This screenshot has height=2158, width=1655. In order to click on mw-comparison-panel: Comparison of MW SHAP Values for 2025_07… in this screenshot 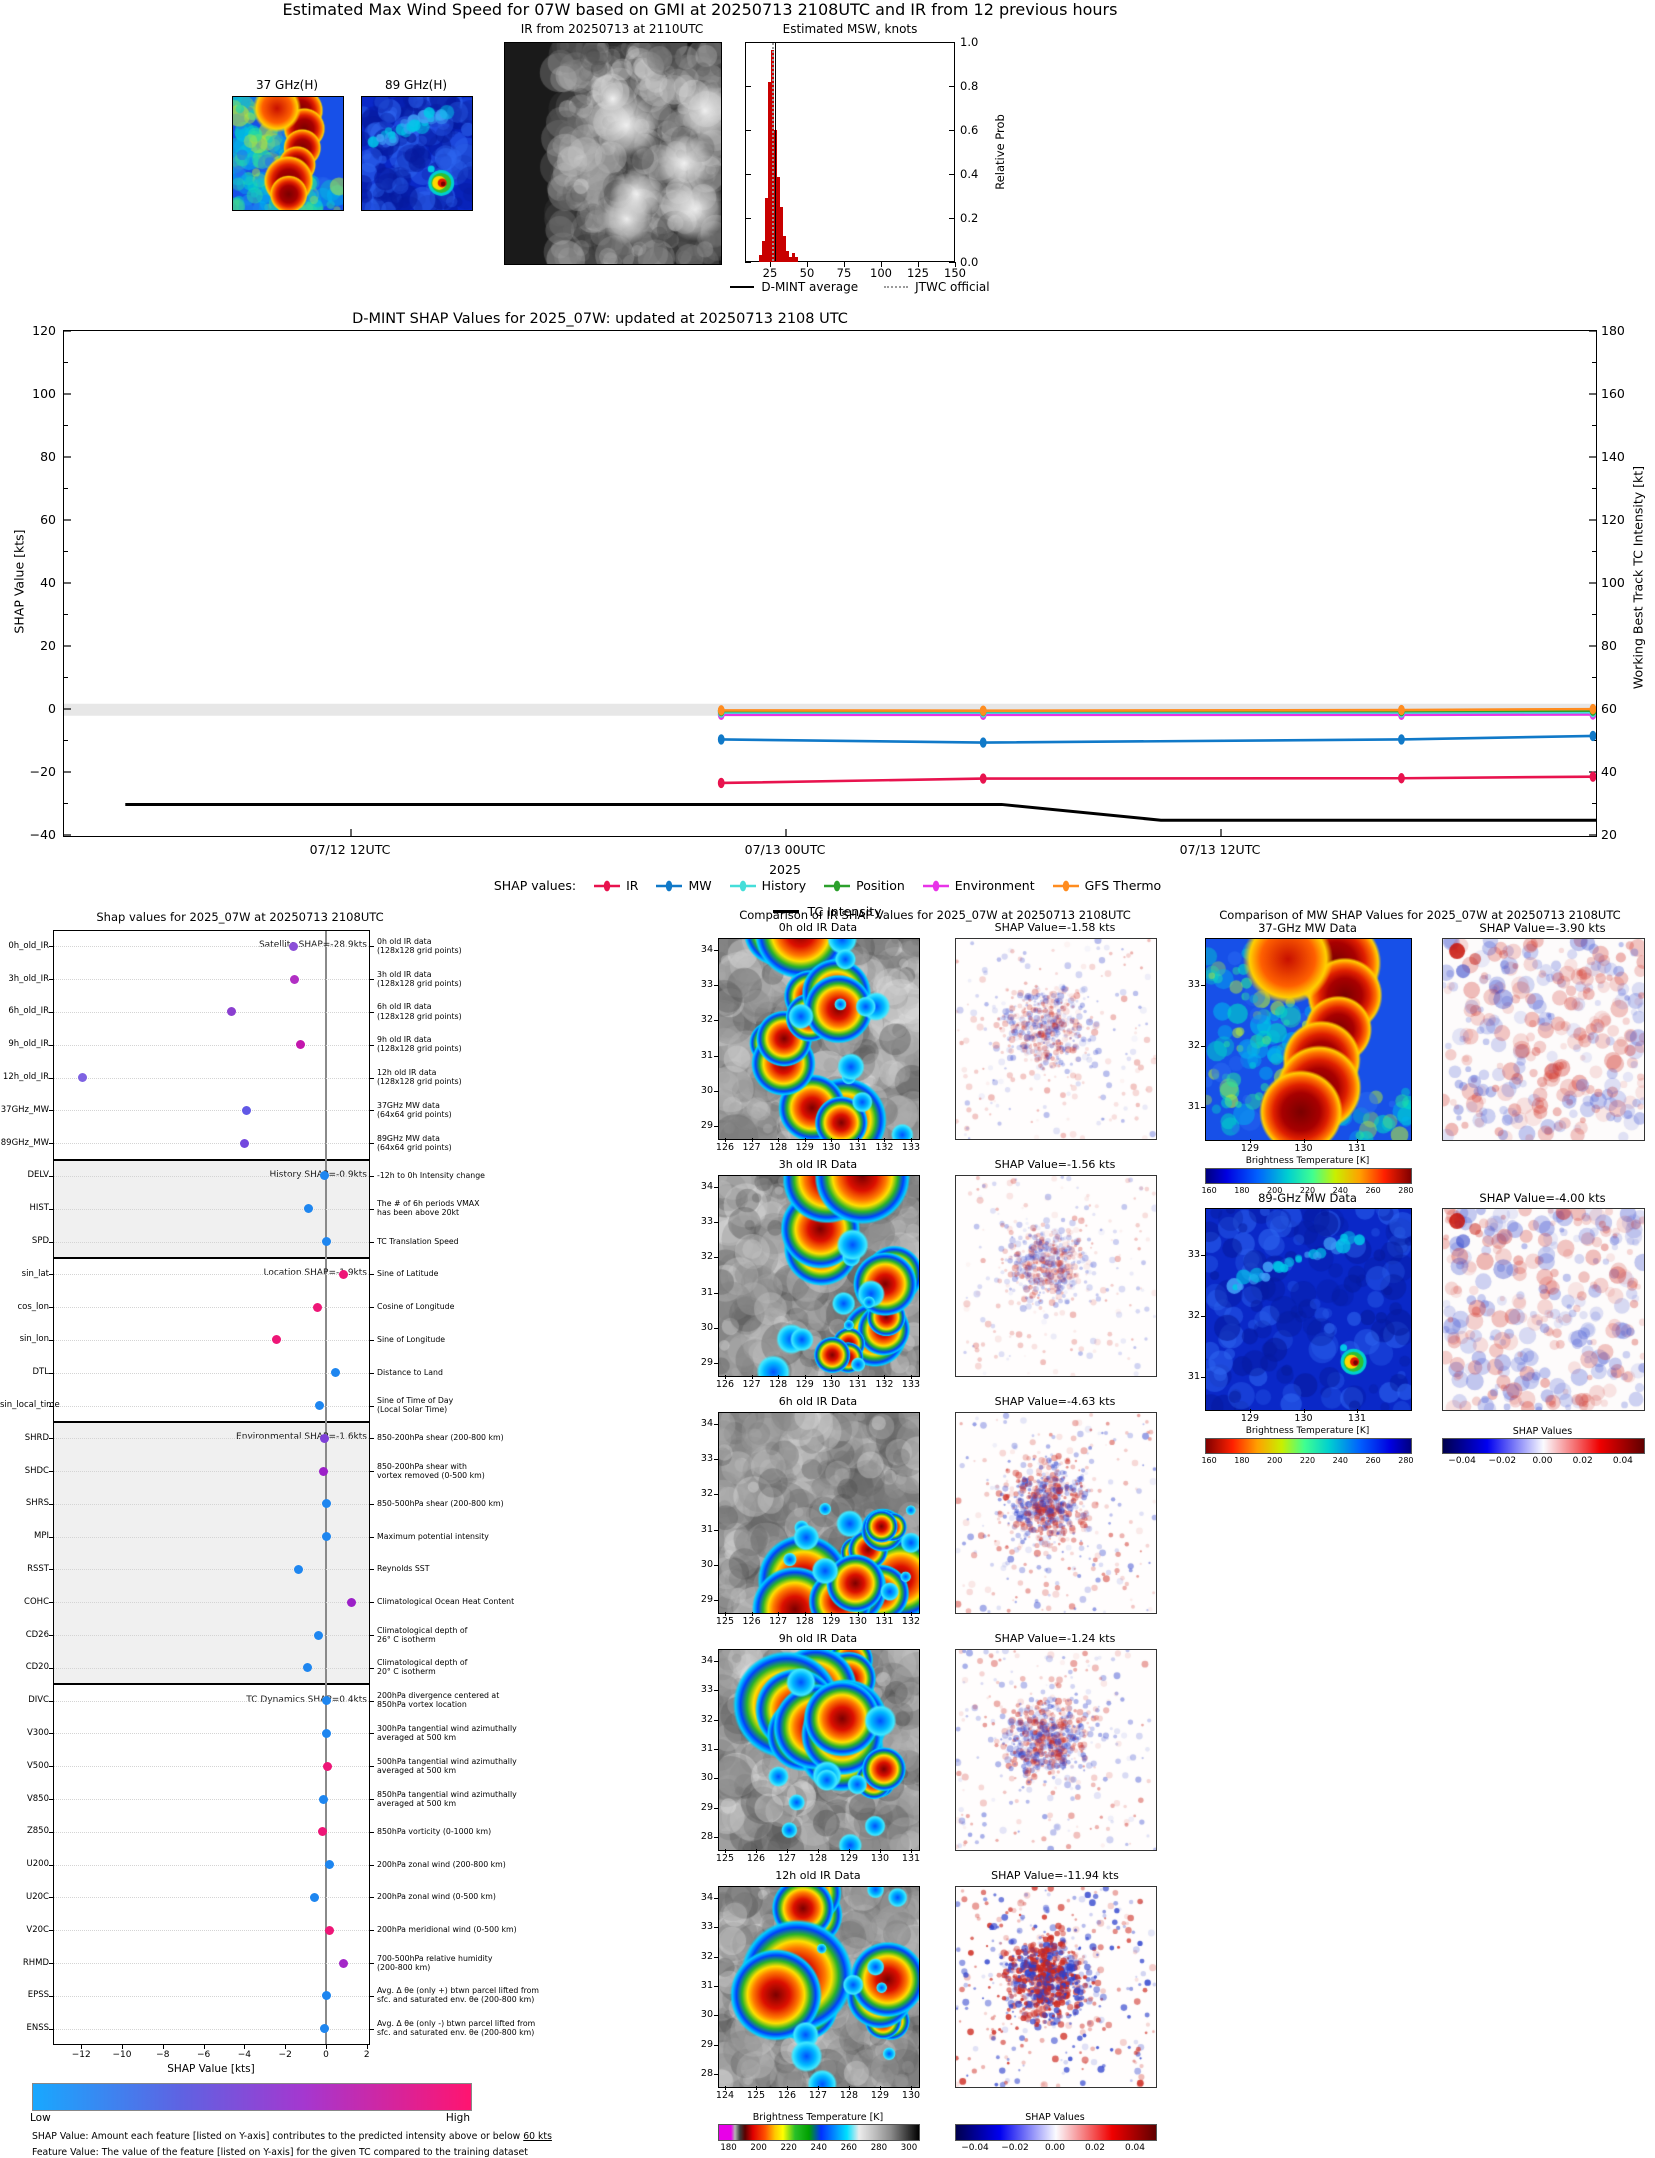, I will do `click(1420, 1250)`.